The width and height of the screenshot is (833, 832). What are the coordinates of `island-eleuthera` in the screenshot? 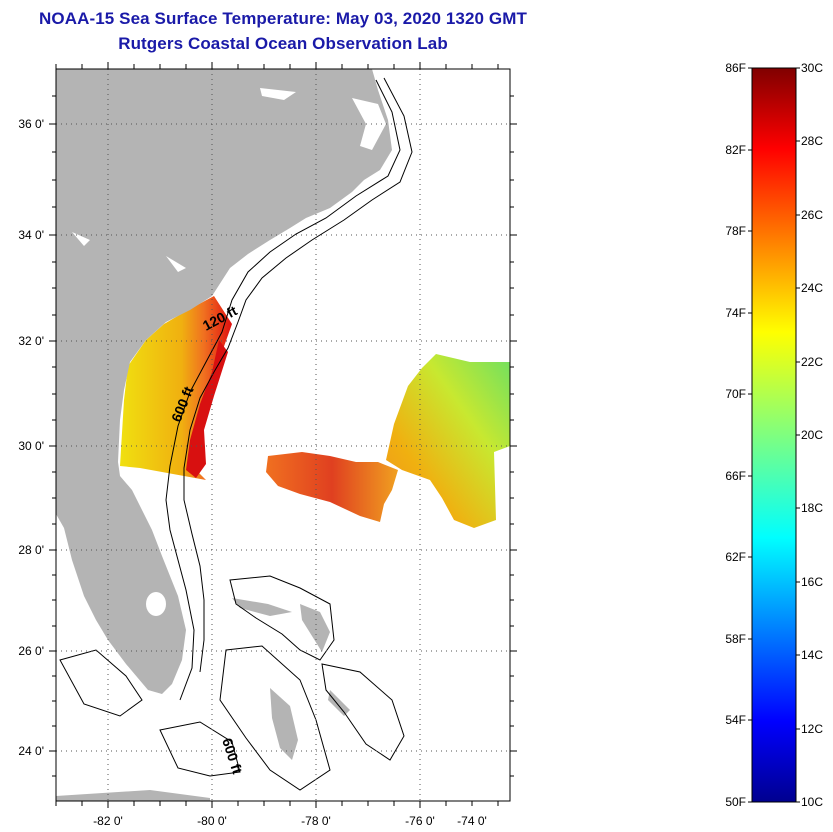 It's located at (339, 703).